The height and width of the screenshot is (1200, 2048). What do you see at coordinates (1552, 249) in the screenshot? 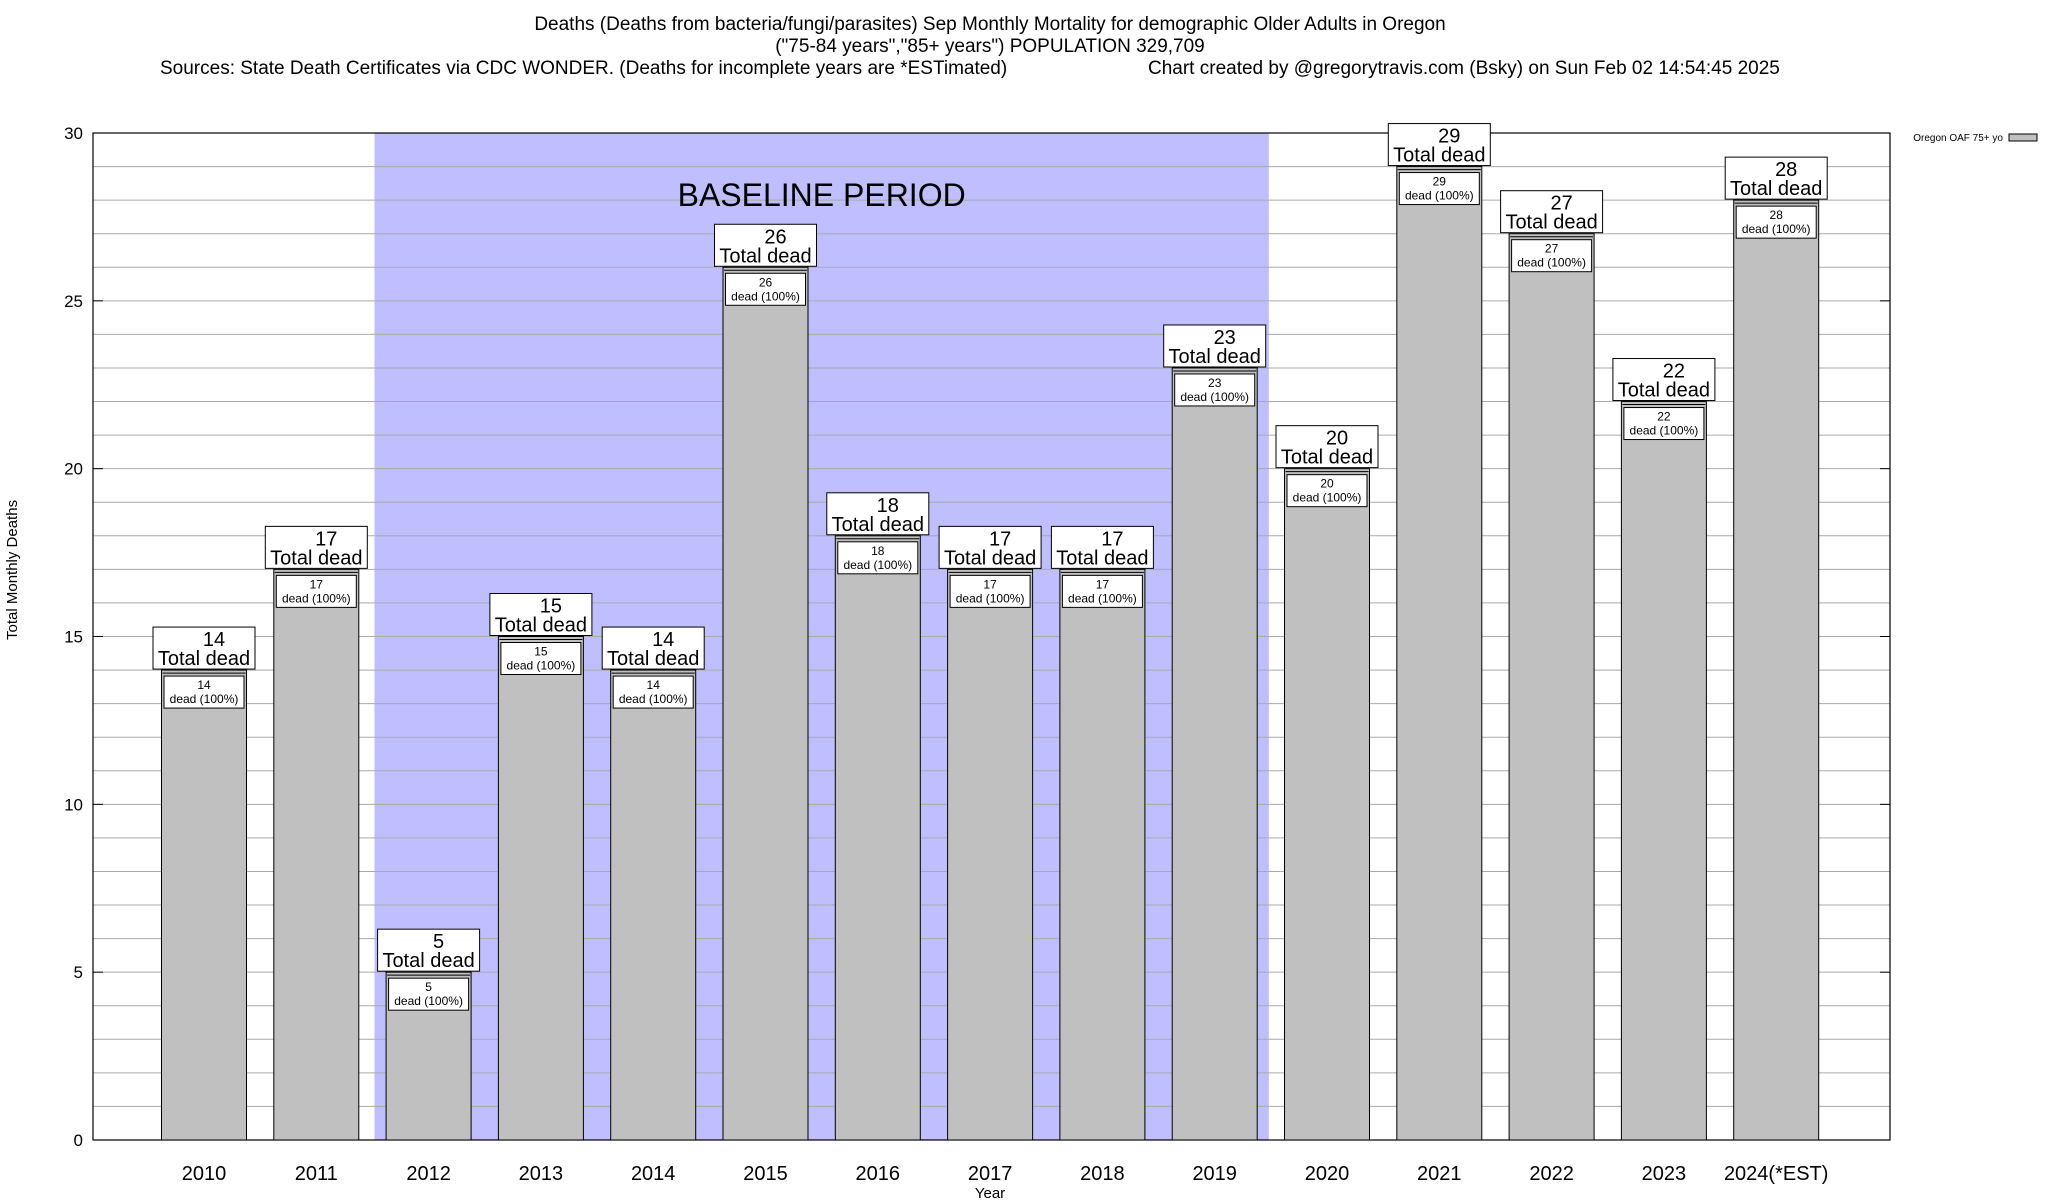
I see `inner-label-value: 27` at bounding box center [1552, 249].